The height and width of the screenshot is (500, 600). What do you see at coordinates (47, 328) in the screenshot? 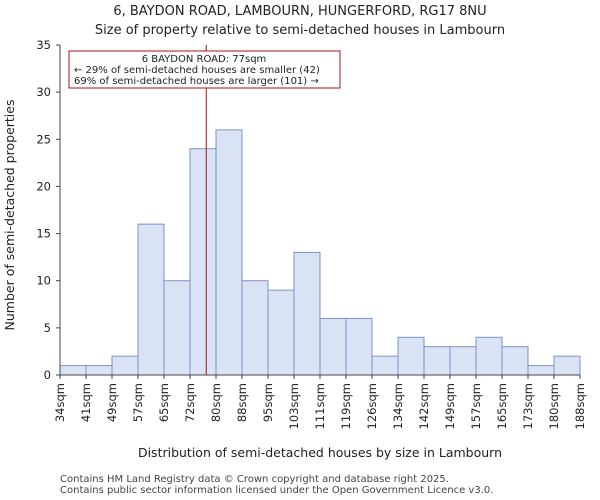
I see `y-tick-label: 5` at bounding box center [47, 328].